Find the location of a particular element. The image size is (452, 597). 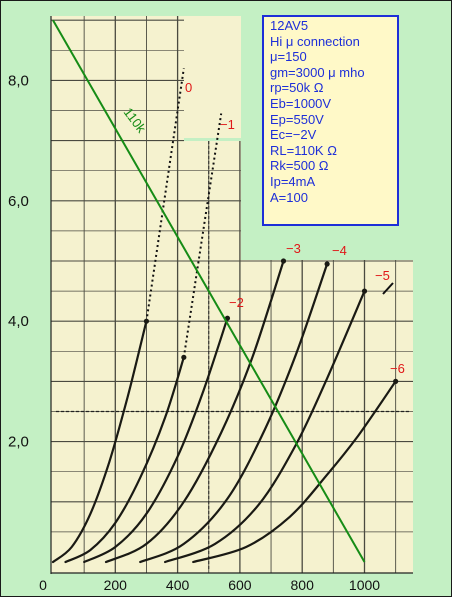

curve-label-minus2: −2 is located at coordinates (236, 302).